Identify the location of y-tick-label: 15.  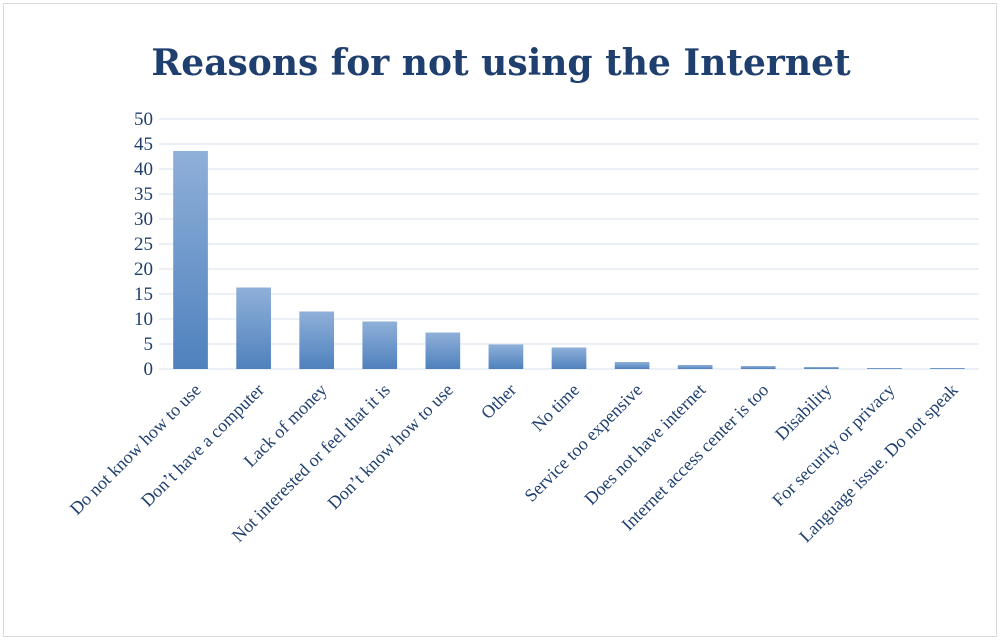
(143, 294).